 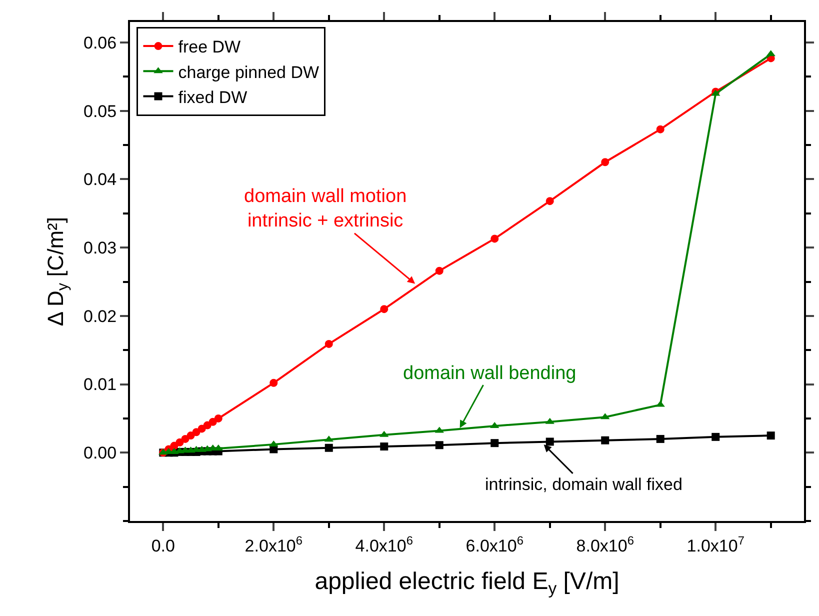 What do you see at coordinates (489, 373) in the screenshot?
I see `annotation: domain wall bending` at bounding box center [489, 373].